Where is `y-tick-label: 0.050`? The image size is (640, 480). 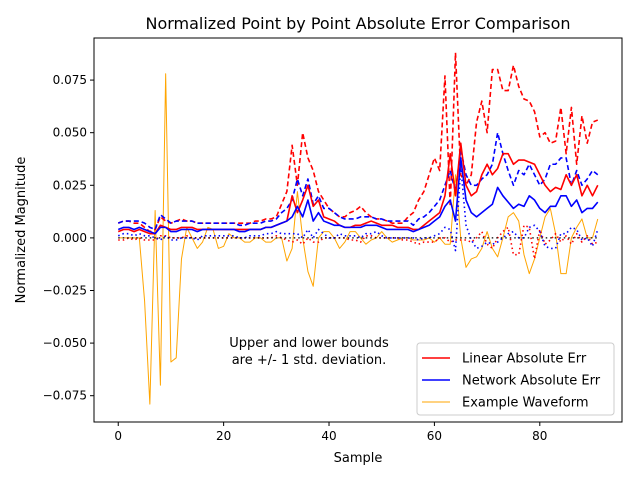 y-tick-label: 0.050 is located at coordinates (70, 133).